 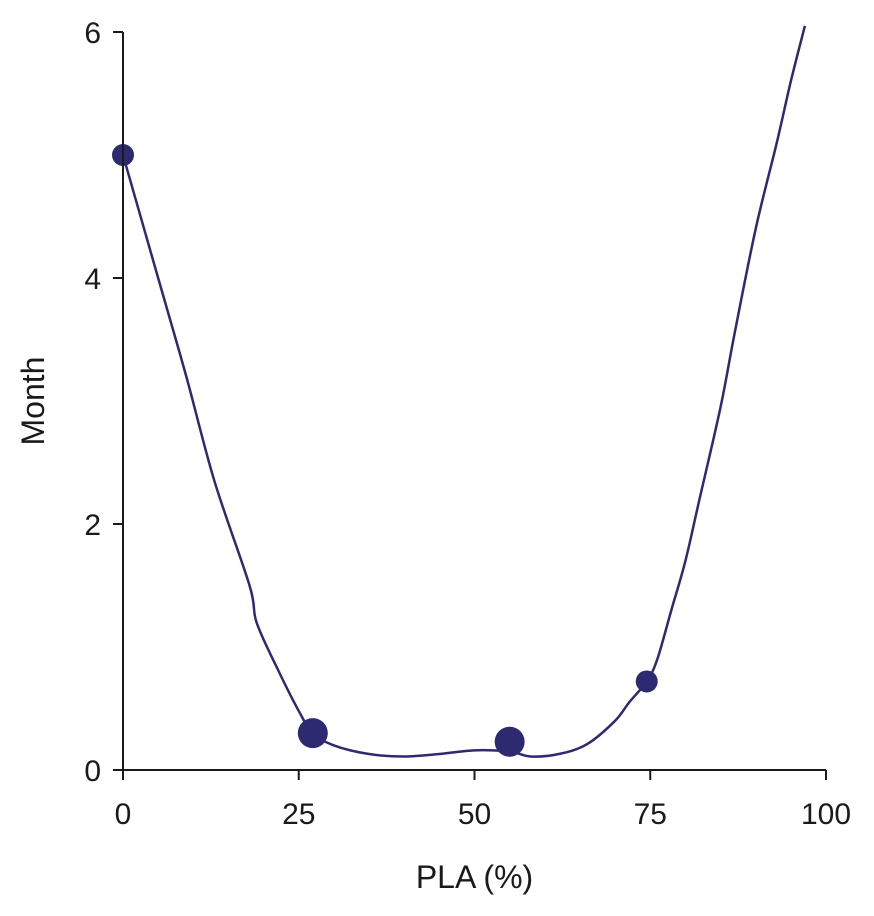 What do you see at coordinates (474, 814) in the screenshot?
I see `x-tick-label-50: 50` at bounding box center [474, 814].